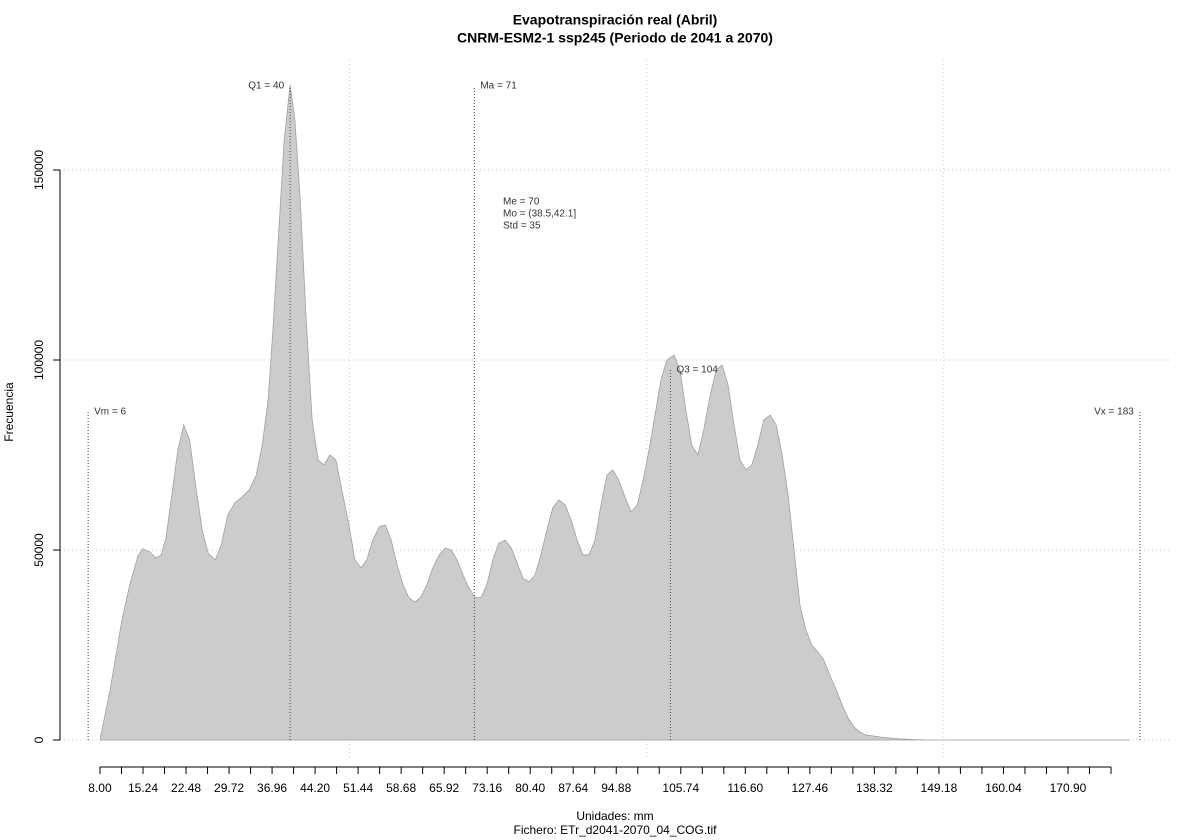 This screenshot has width=1200, height=840. What do you see at coordinates (498, 86) in the screenshot?
I see `marker-label: Ma = 71` at bounding box center [498, 86].